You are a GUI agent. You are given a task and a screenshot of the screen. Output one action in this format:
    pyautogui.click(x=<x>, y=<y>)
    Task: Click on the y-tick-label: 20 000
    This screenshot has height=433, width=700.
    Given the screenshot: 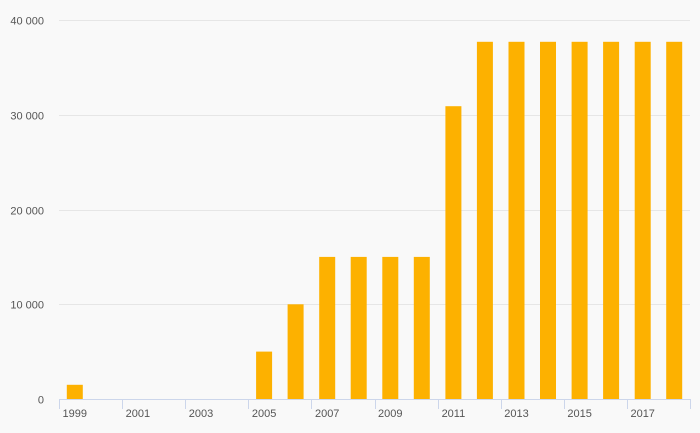 What is the action you would take?
    pyautogui.click(x=27, y=212)
    